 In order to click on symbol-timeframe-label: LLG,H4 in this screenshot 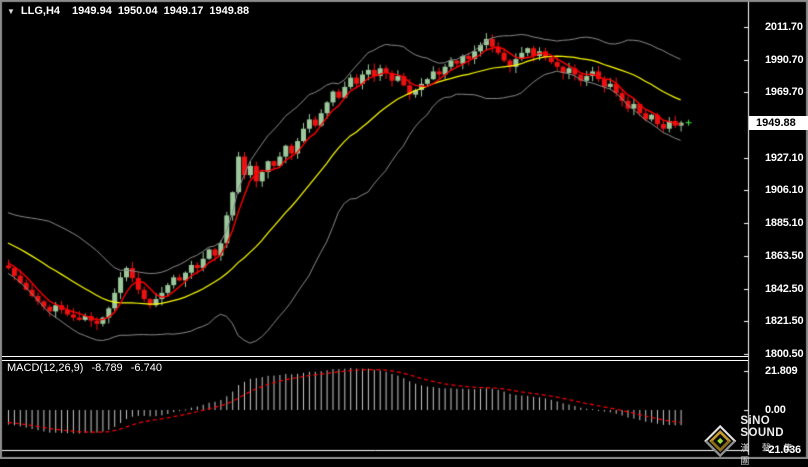, I will do `click(40, 11)`.